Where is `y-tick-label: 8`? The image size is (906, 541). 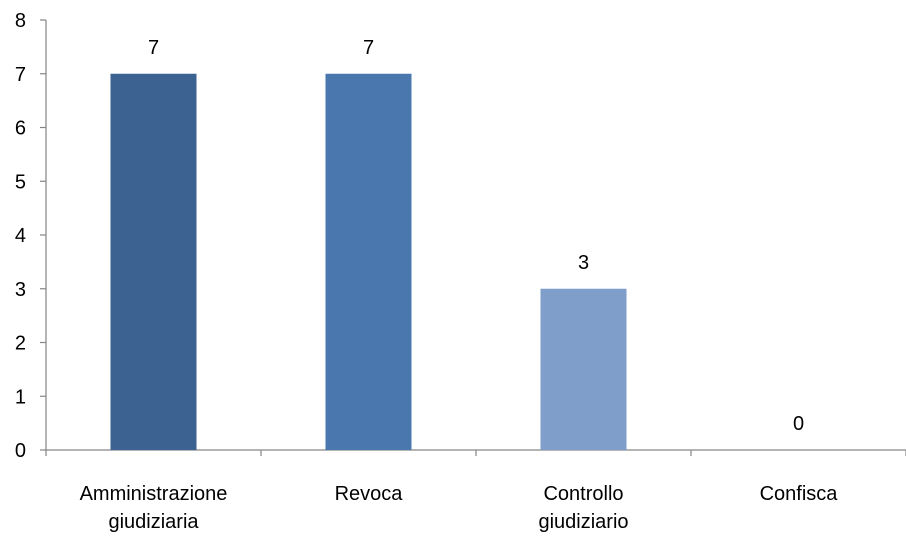
y-tick-label: 8 is located at coordinates (20, 21).